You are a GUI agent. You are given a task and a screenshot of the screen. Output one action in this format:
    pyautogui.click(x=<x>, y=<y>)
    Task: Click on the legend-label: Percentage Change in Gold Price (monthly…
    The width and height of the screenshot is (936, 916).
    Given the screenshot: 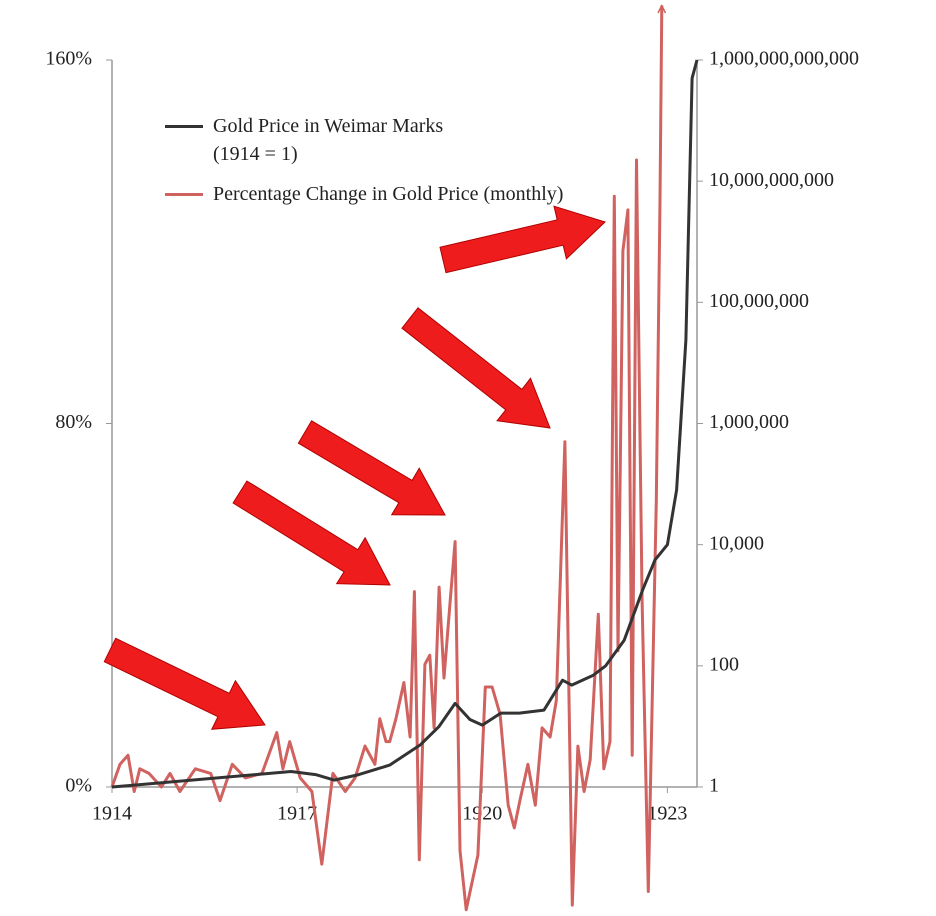 What is the action you would take?
    pyautogui.click(x=388, y=194)
    